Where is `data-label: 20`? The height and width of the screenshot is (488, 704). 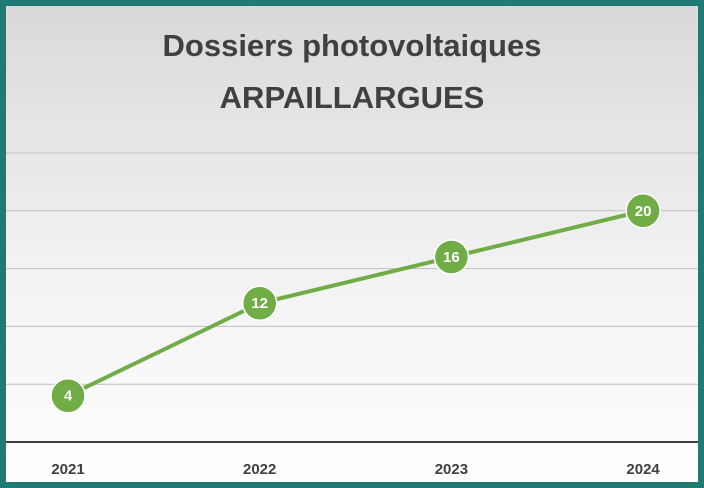
data-label: 20 is located at coordinates (643, 211).